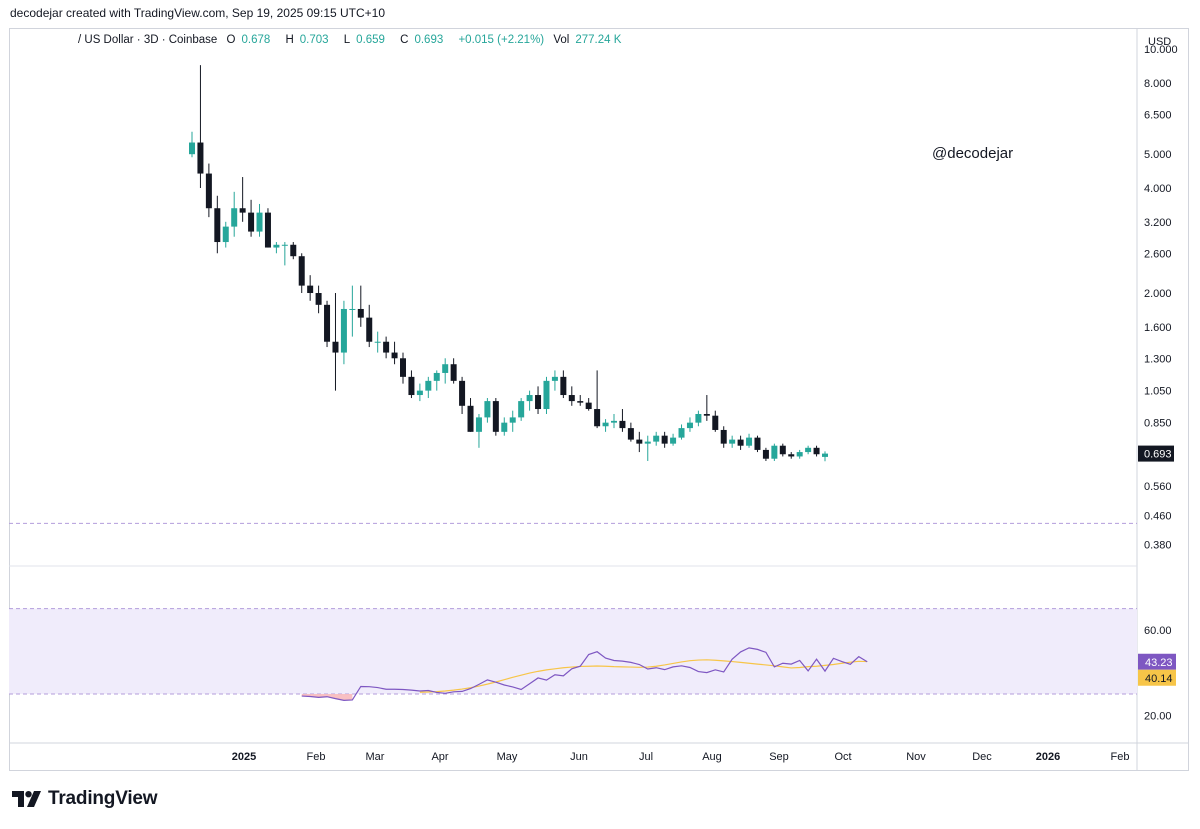 This screenshot has width=1200, height=829. What do you see at coordinates (1158, 223) in the screenshot?
I see `price-tick-label: 3.200` at bounding box center [1158, 223].